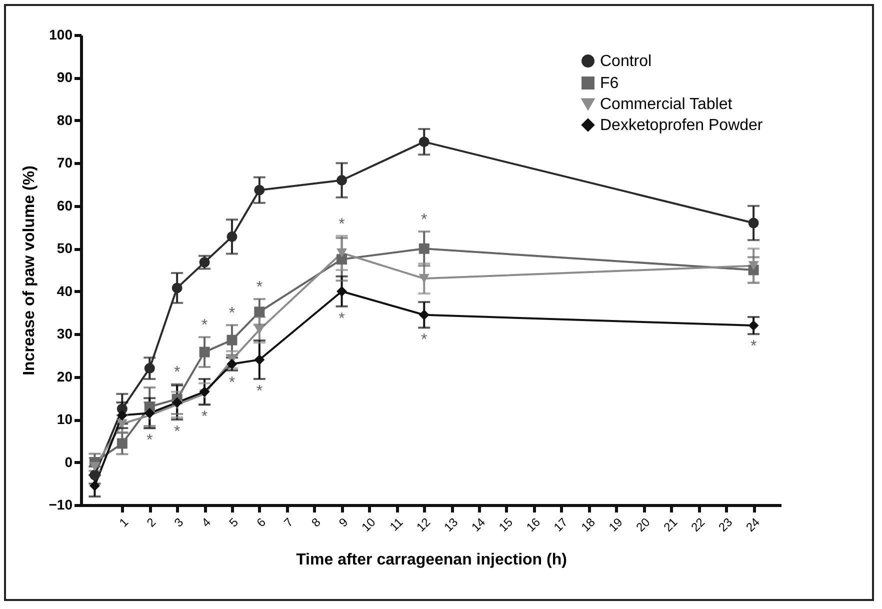 The height and width of the screenshot is (609, 882). I want to click on x-tick-label: 14, so click(478, 524).